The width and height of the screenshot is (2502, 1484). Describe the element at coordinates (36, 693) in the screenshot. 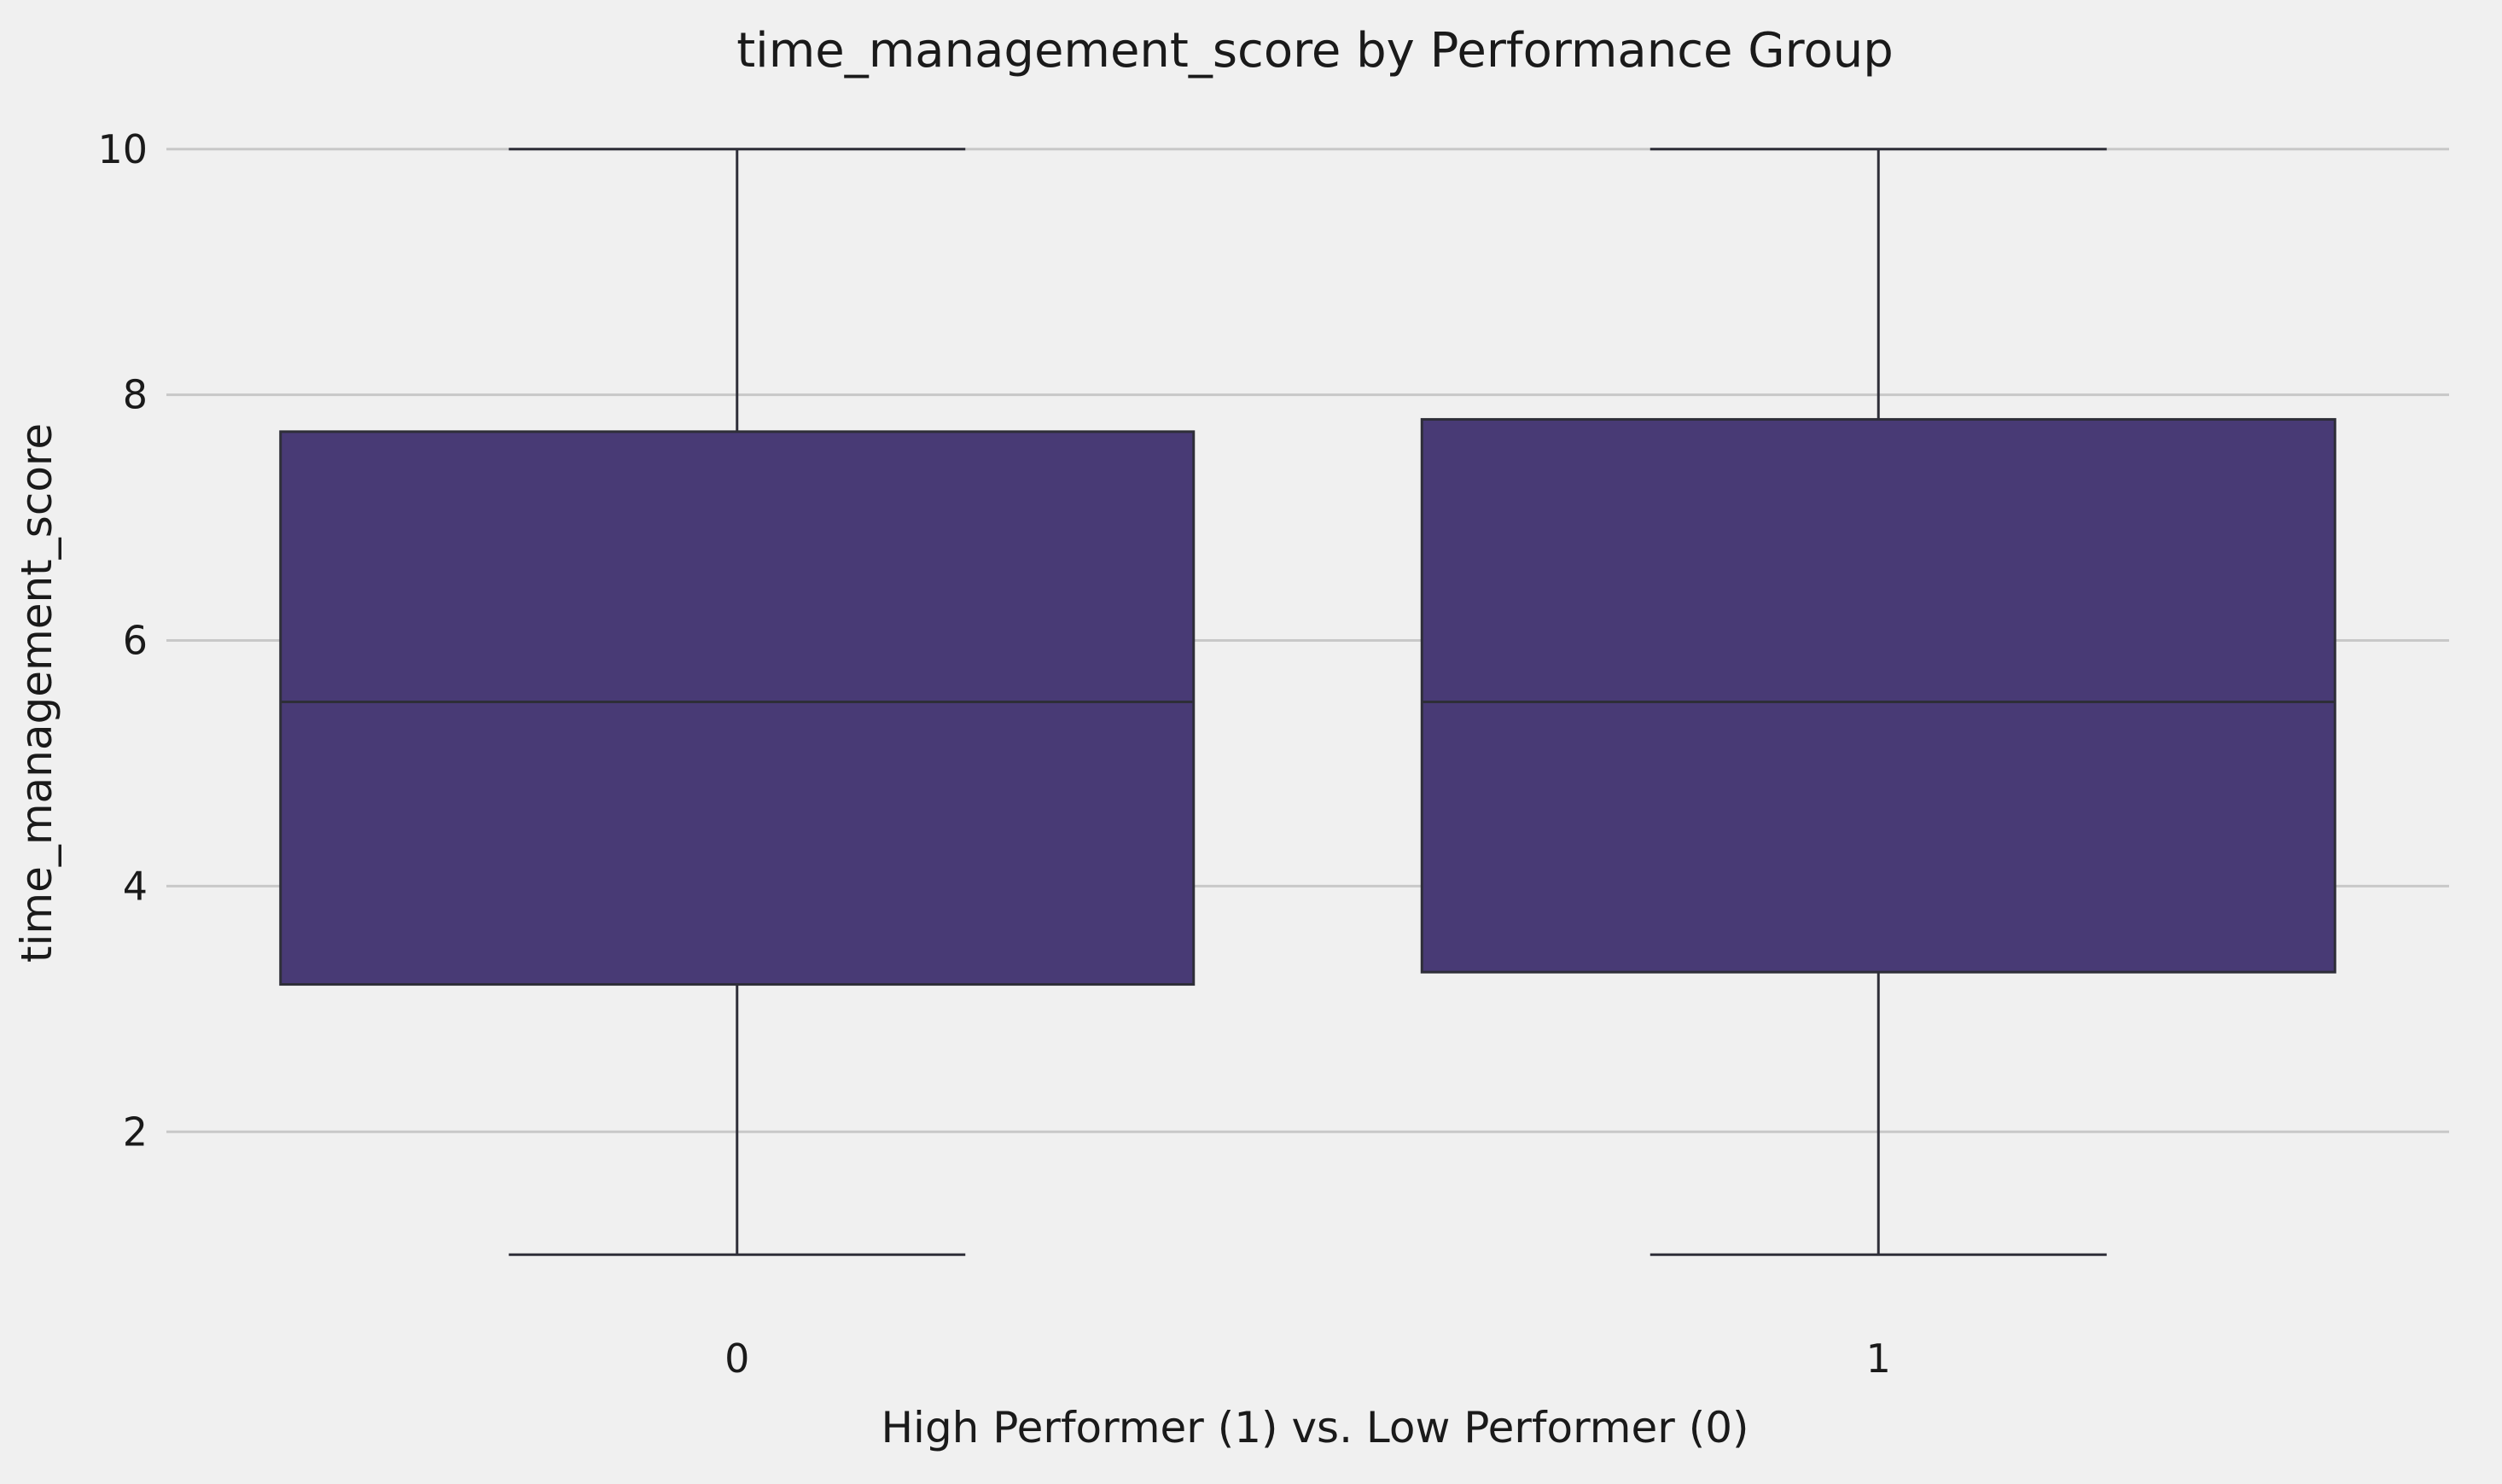

I see `y-axis-label: time_management_score` at that location.